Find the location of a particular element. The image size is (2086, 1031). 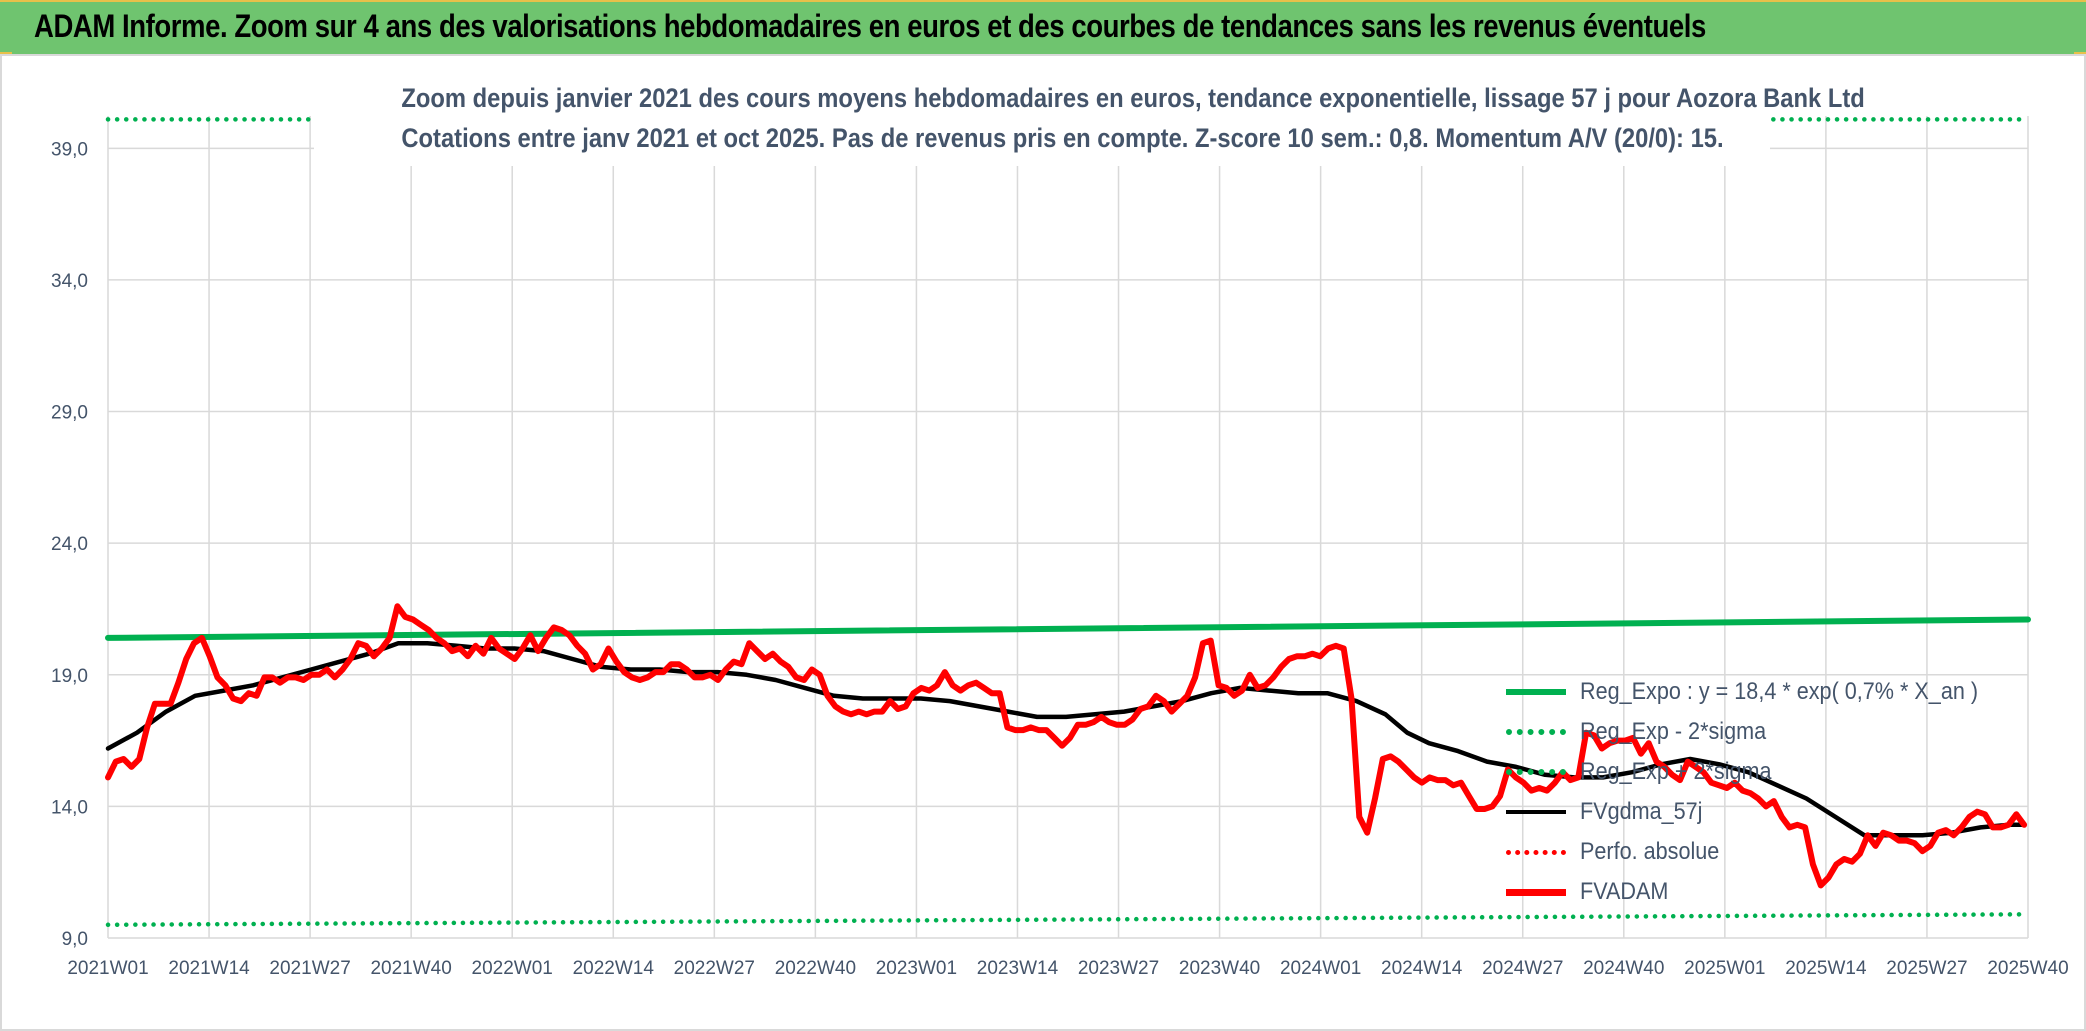

legend-swatch-perfo is located at coordinates (1536, 852).